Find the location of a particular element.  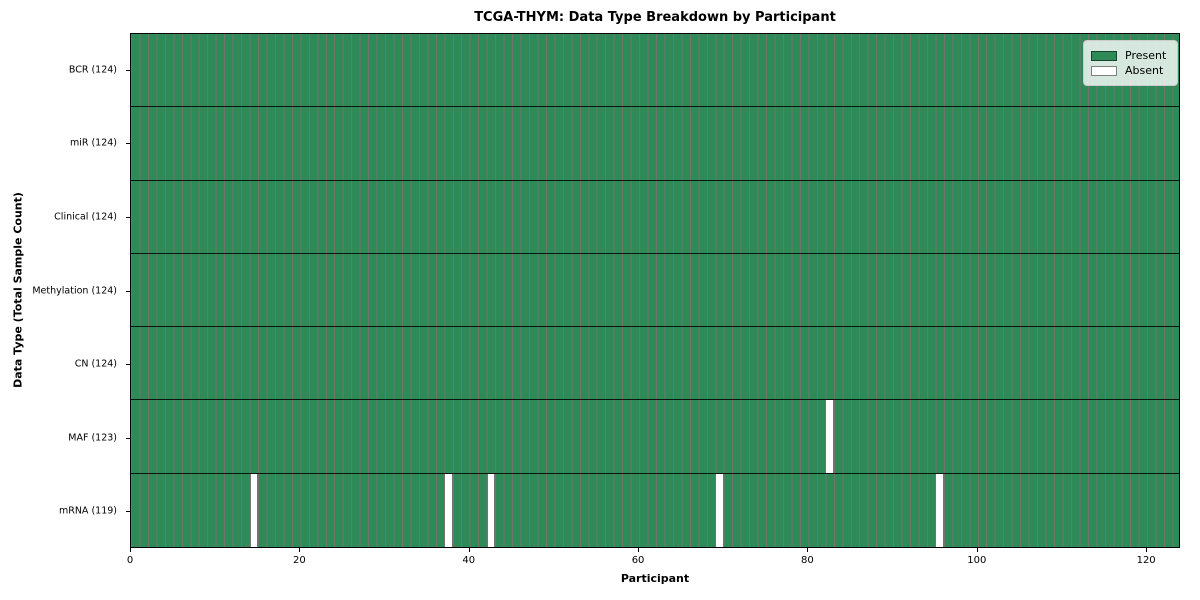

legend-entry-absent: Absent is located at coordinates (1130, 70).